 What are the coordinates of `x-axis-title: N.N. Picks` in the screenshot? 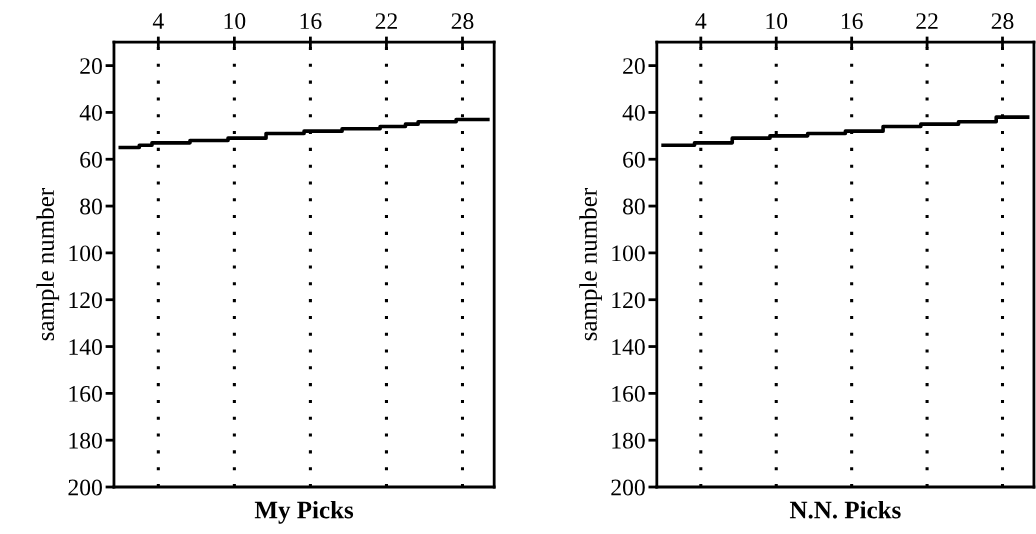 It's located at (845, 509).